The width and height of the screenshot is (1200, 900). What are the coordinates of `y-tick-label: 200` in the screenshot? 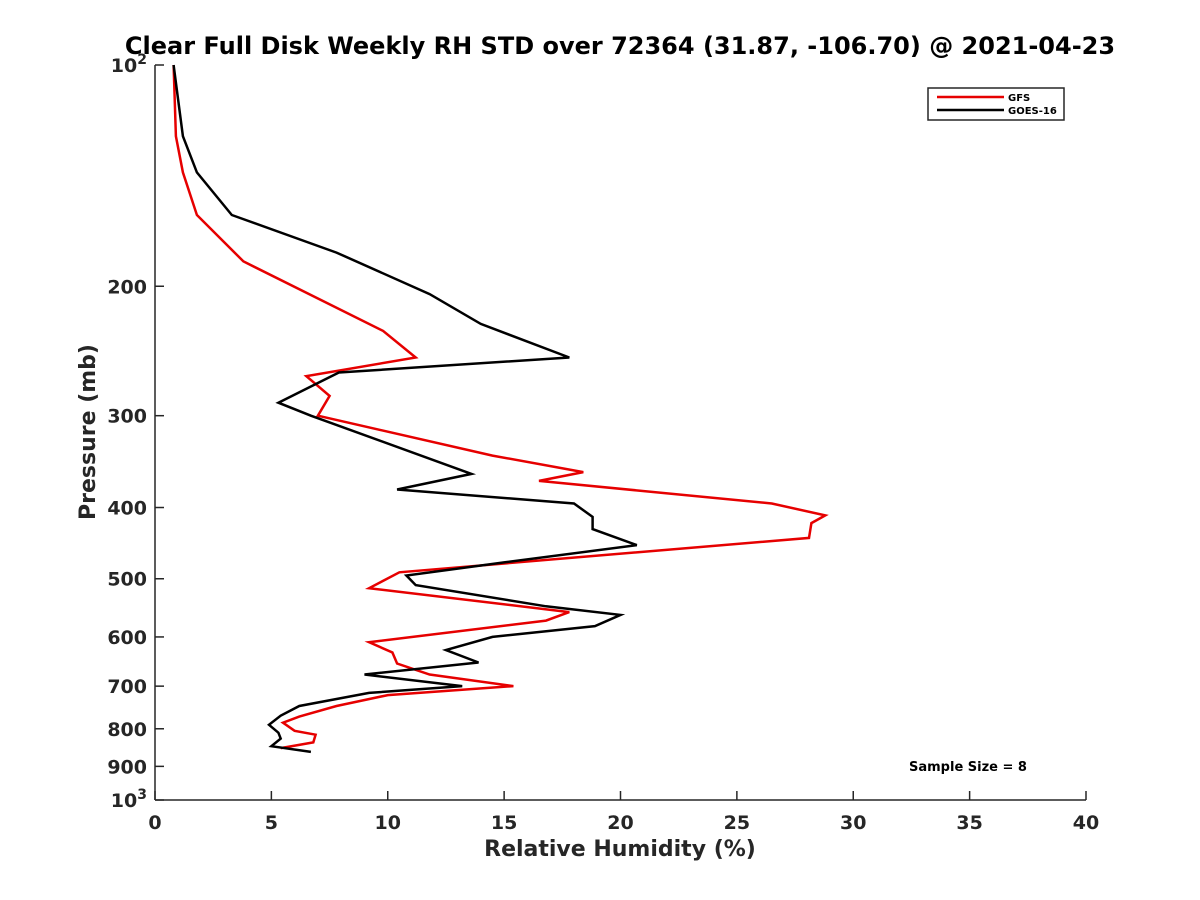 It's located at (127, 287).